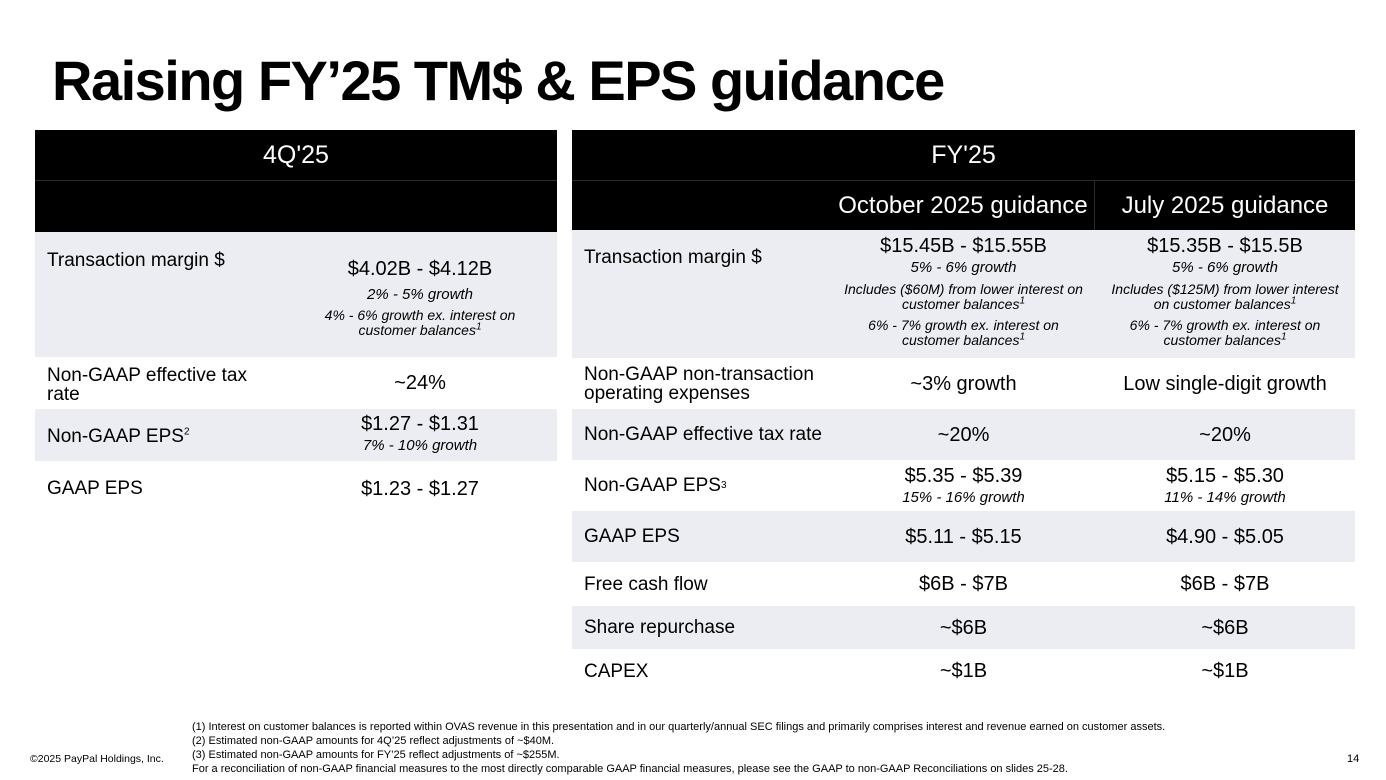 This screenshot has width=1386, height=780. I want to click on table-row: Non-GAAP effective tax rate ~20% ~20%, so click(963, 434).